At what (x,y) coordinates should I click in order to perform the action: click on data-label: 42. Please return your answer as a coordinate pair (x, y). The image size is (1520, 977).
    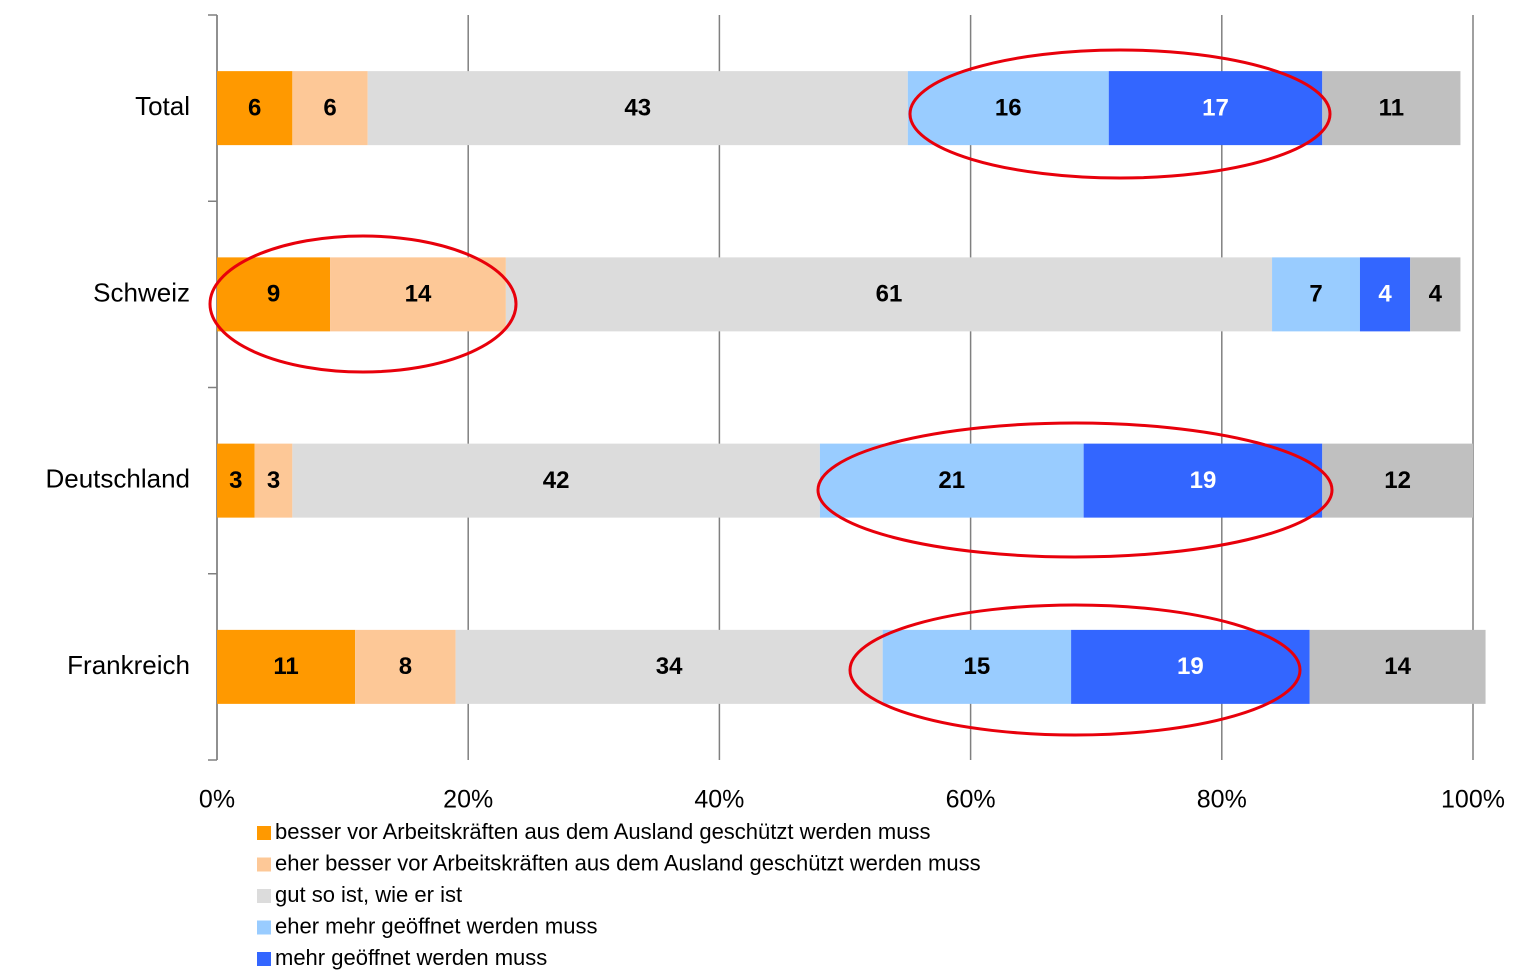
    Looking at the image, I should click on (556, 480).